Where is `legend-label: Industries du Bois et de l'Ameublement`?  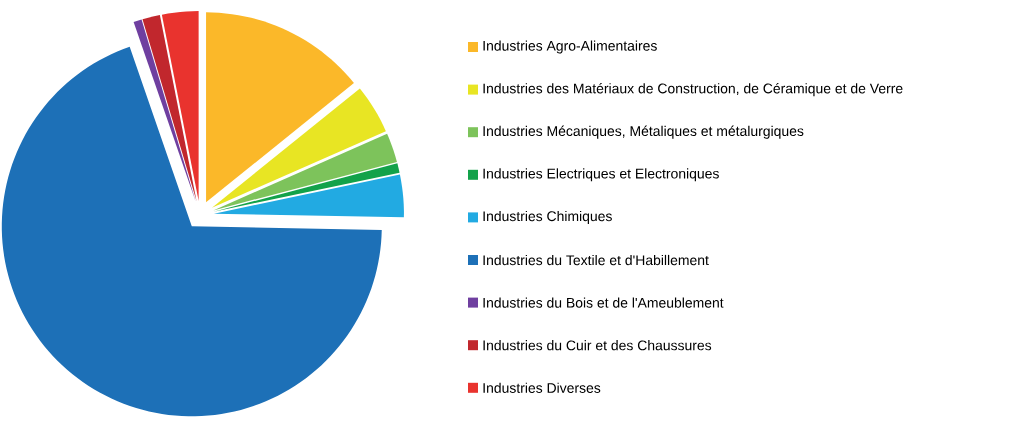 legend-label: Industries du Bois et de l'Ameublement is located at coordinates (603, 302).